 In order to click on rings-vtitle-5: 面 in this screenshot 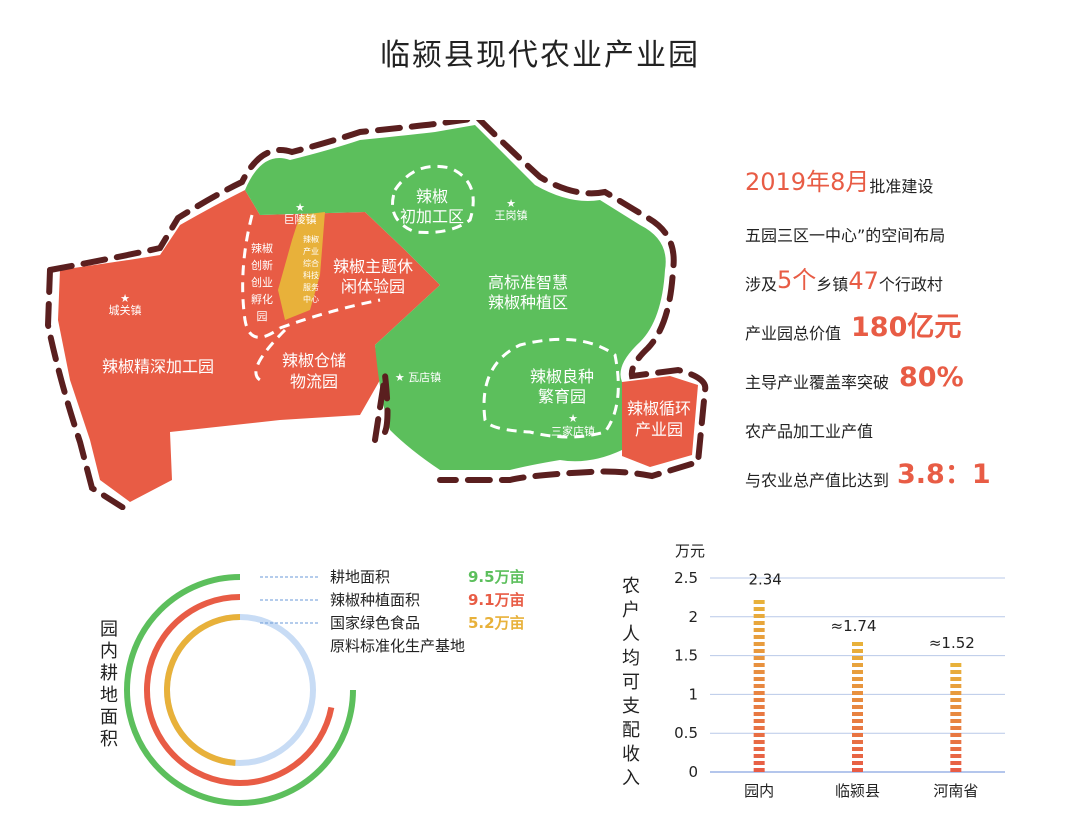, I will do `click(109, 717)`.